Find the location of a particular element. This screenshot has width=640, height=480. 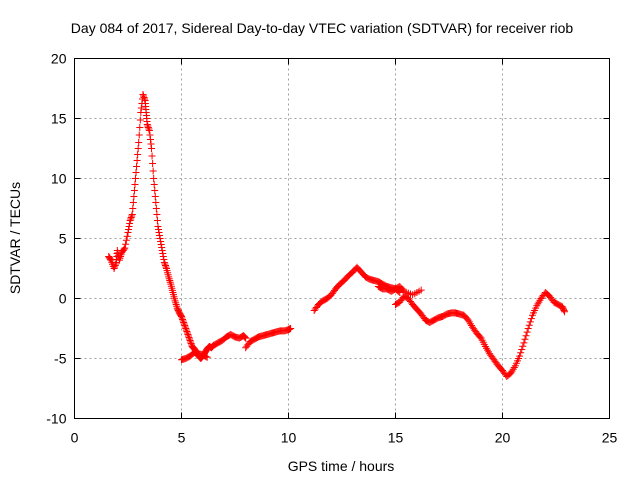

y-axis-label: SDTVAR / TECUs is located at coordinates (15, 238).